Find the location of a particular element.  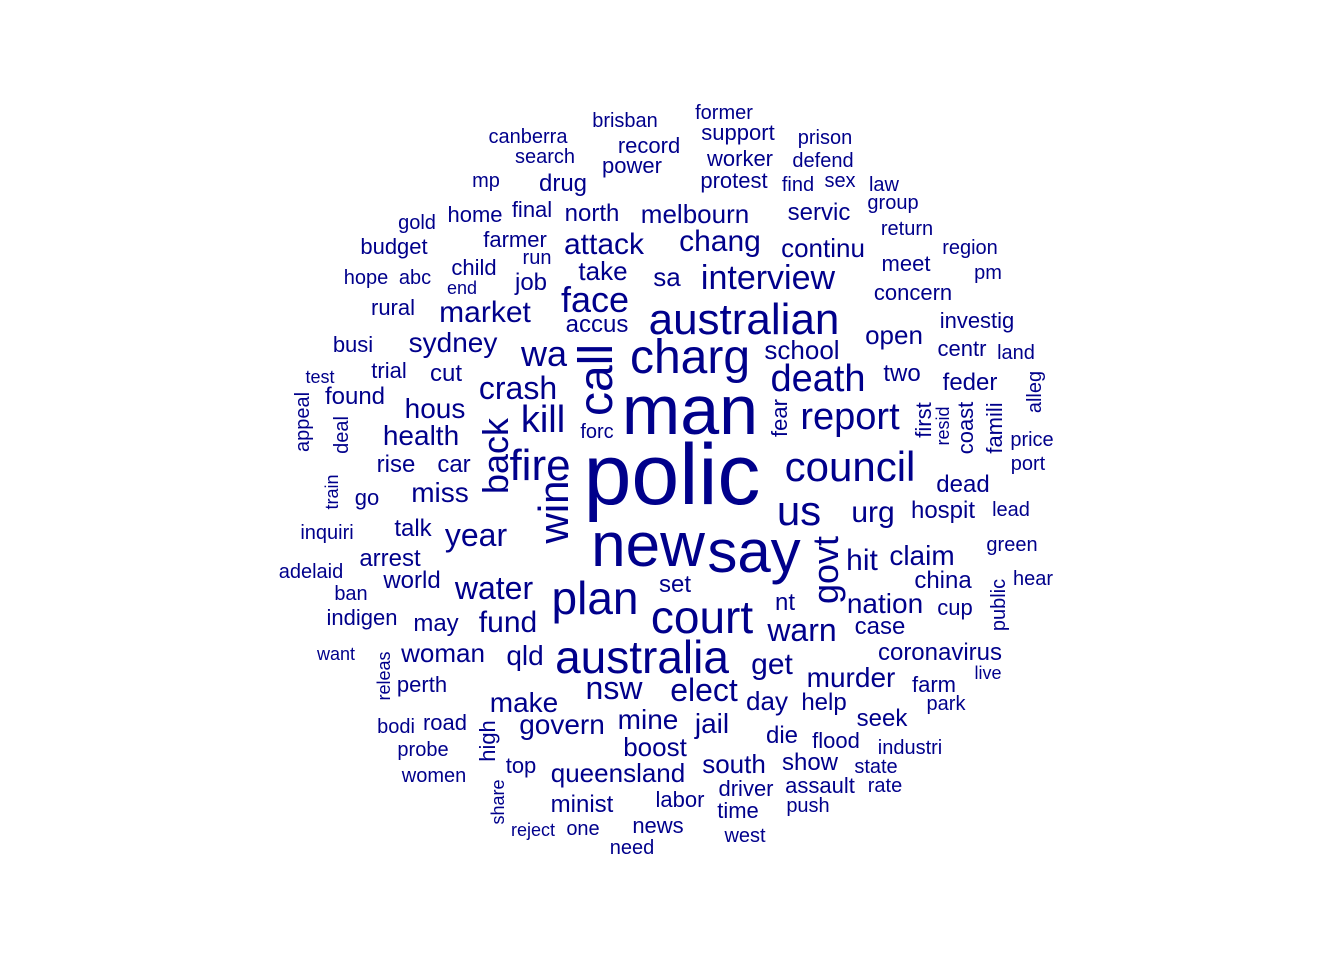

word-nation: nation is located at coordinates (885, 603).